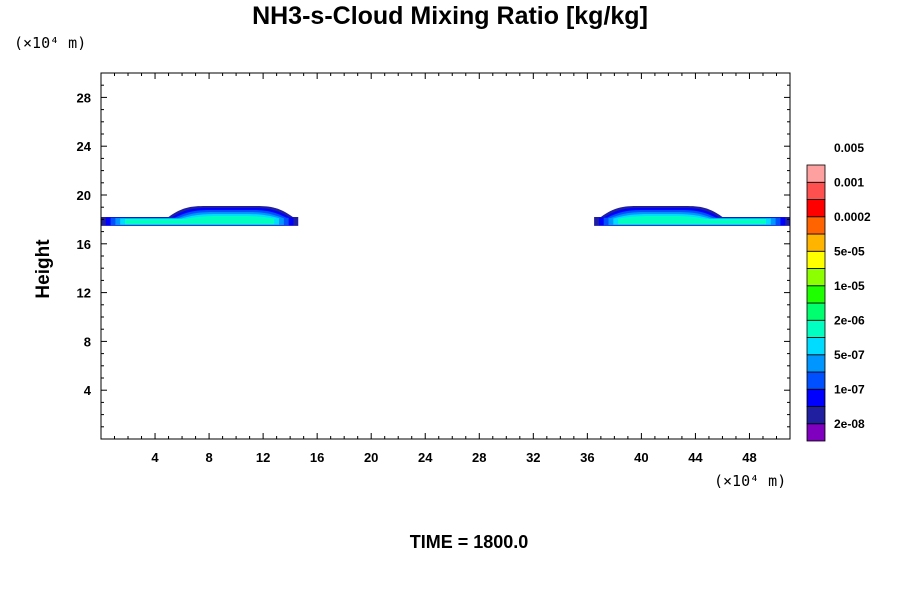 This screenshot has width=900, height=600. Describe the element at coordinates (84, 97) in the screenshot. I see `y-tick-label: 28` at that location.